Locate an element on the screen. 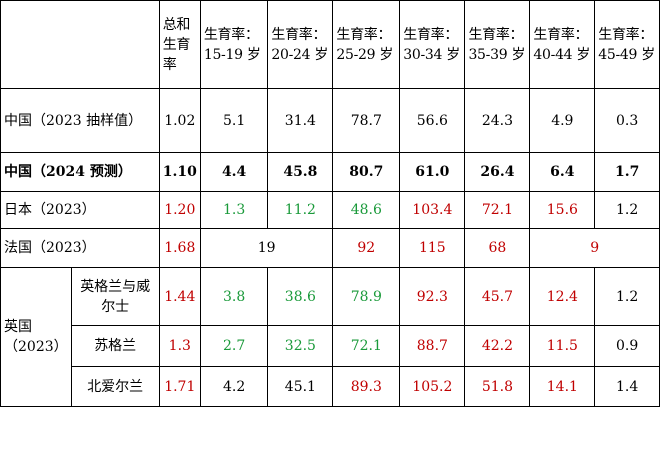 The height and width of the screenshot is (451, 660). cell-25-29: 72.1 is located at coordinates (366, 346).